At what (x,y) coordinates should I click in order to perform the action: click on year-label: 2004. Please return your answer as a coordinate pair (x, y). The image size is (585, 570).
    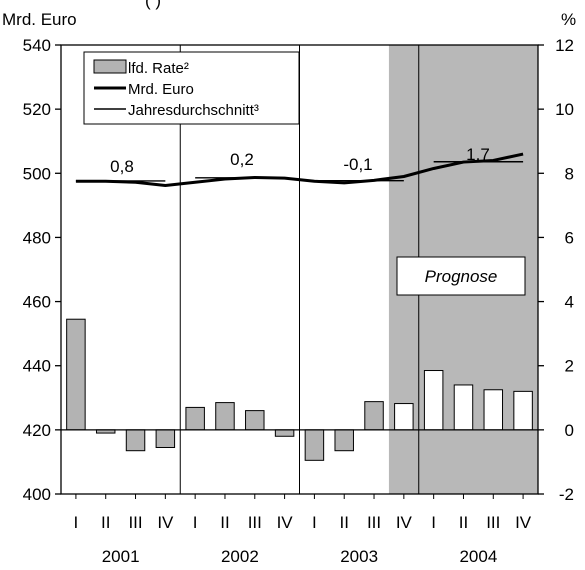
    Looking at the image, I should click on (478, 556).